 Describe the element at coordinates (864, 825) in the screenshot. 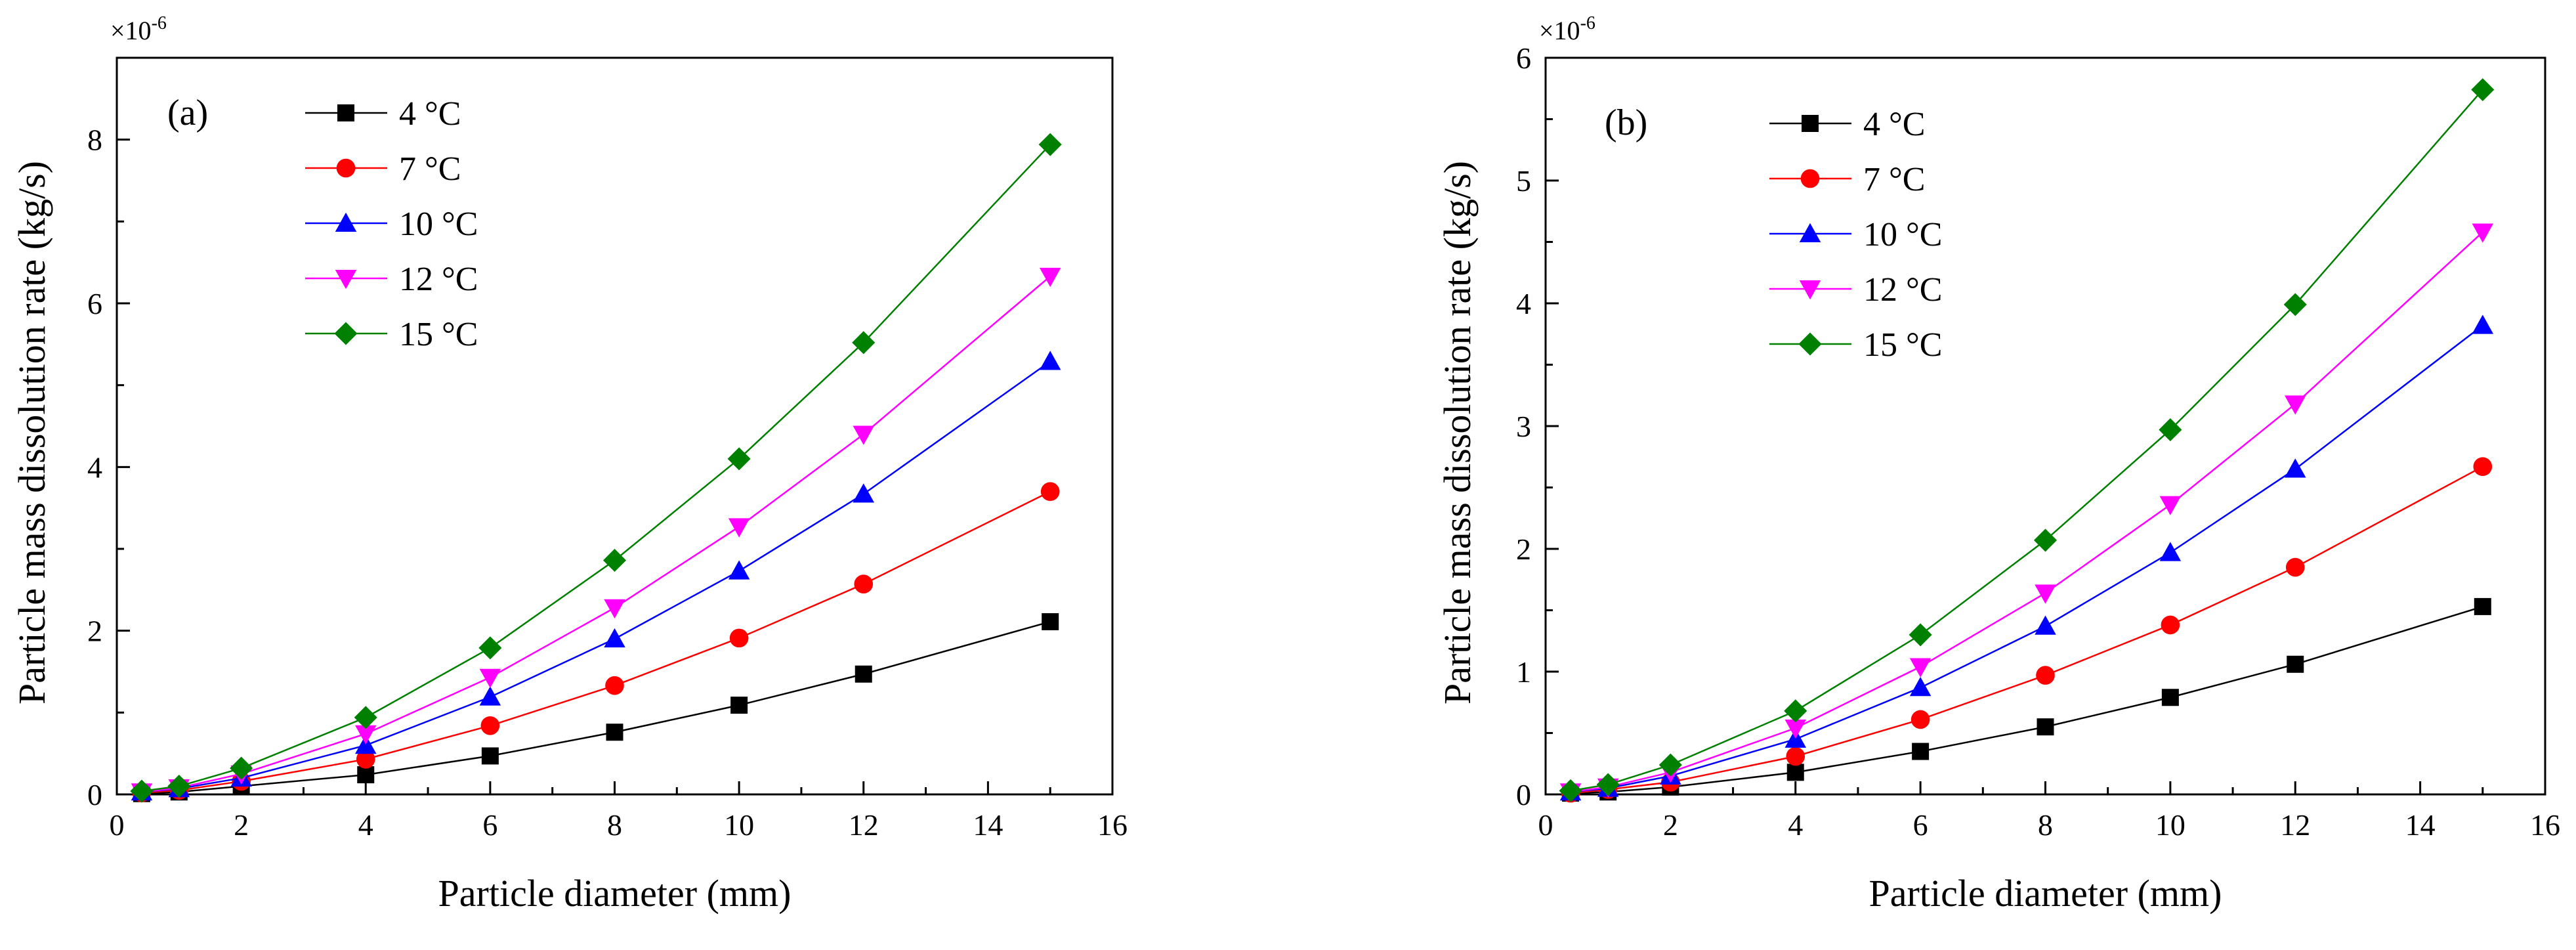

I see `x-tick-label: 12` at that location.